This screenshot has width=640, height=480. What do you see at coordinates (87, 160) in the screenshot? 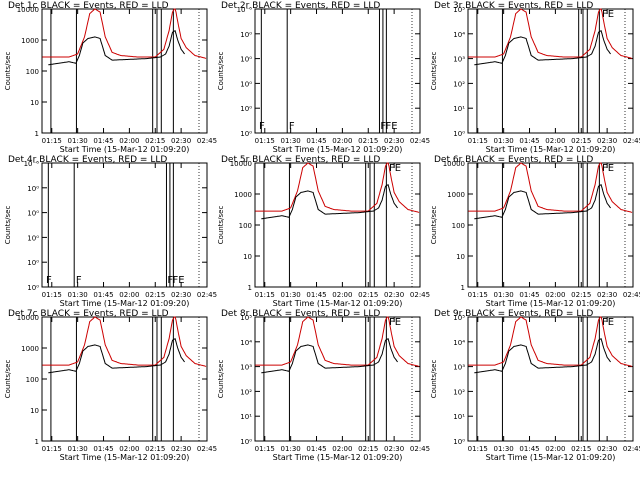
I see `panel-title: Det 4r BLACK = Events, RED = LLD` at bounding box center [87, 160].